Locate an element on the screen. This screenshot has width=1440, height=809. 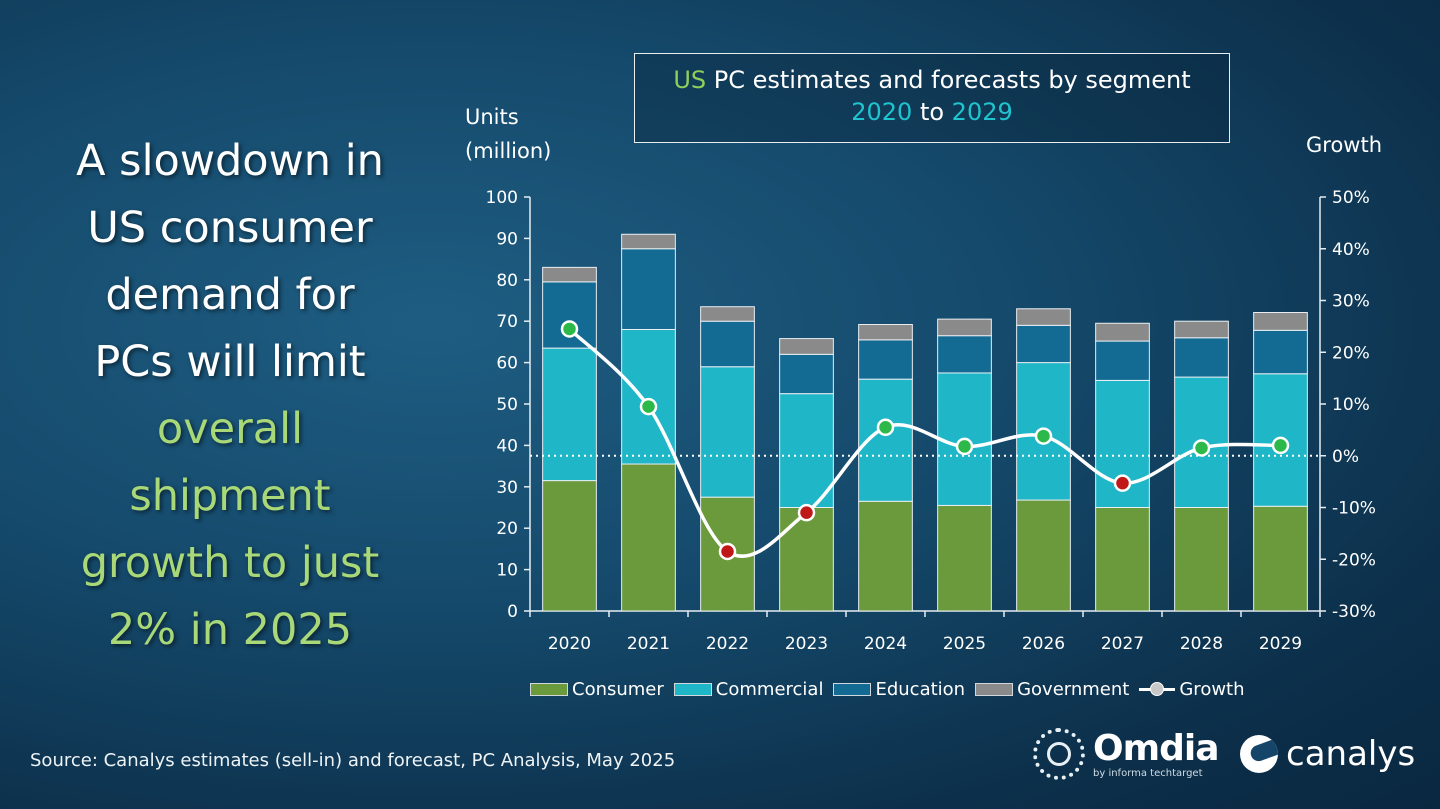
headline-line: A slowdown in is located at coordinates (230, 161).